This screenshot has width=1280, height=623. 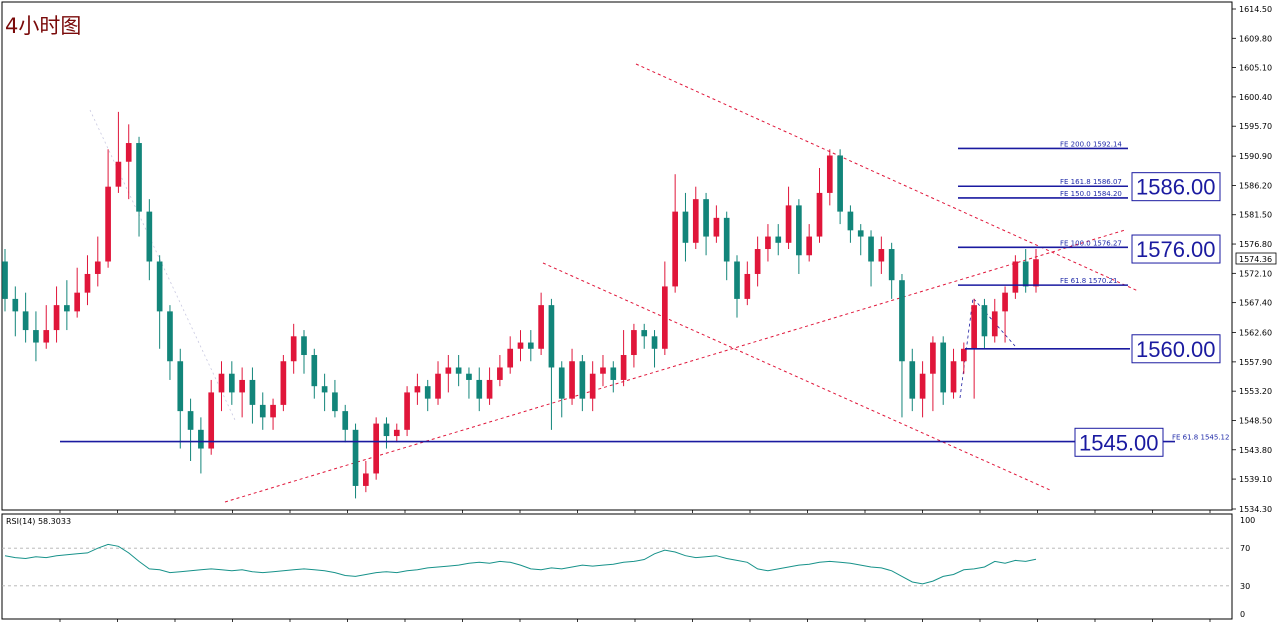 I want to click on key-level-label: 1560.00, so click(x=1176, y=349).